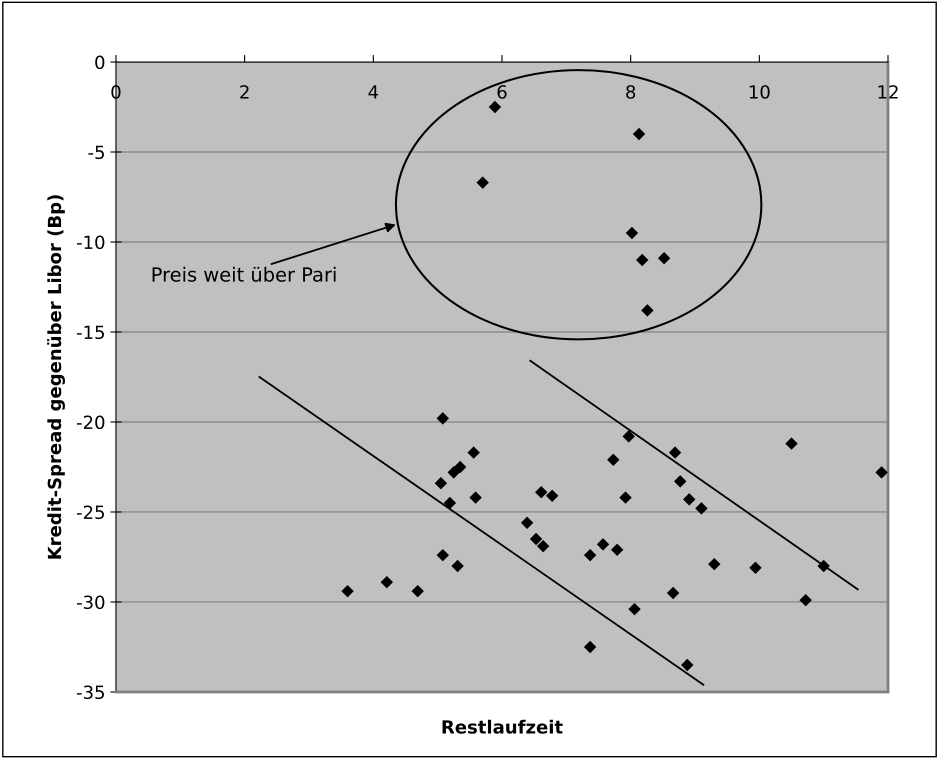 The image size is (939, 759). Describe the element at coordinates (888, 92) in the screenshot. I see `x-tick-label: 12` at that location.